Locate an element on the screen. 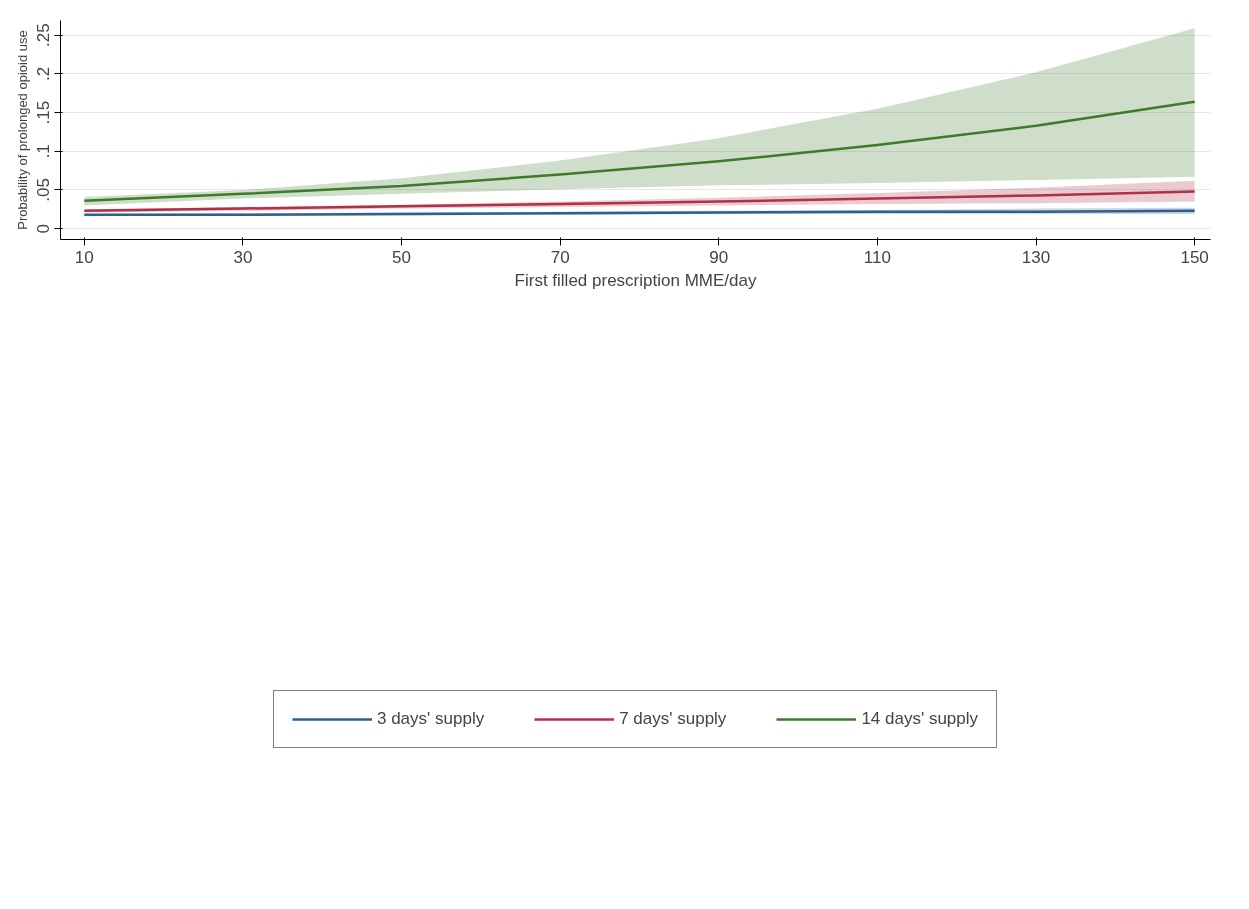  x-tick-label: 90 is located at coordinates (719, 257).